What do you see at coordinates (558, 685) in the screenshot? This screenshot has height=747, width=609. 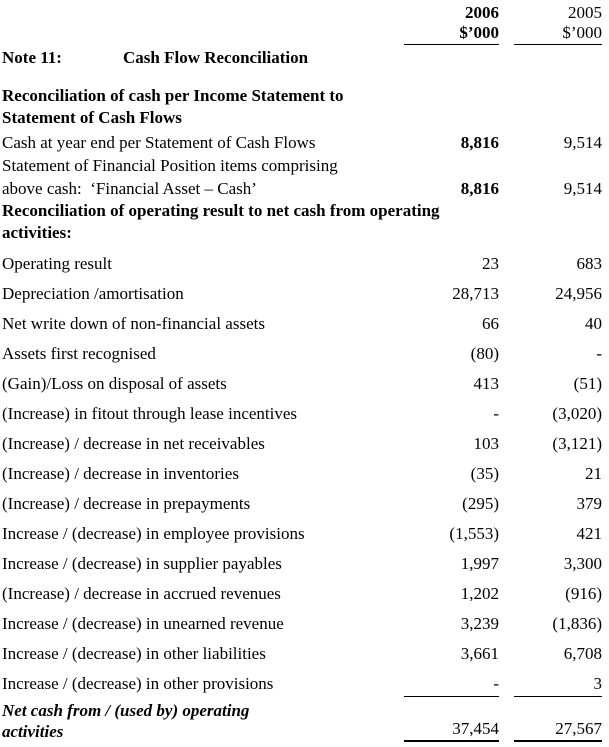 I see `value-2005: 3` at bounding box center [558, 685].